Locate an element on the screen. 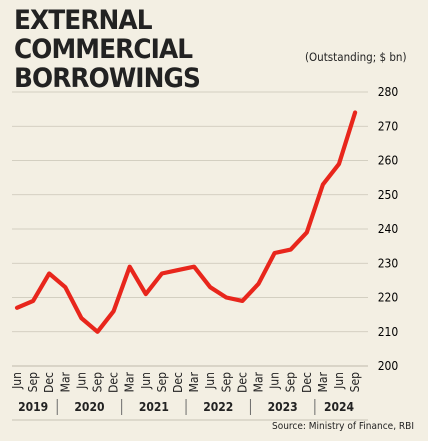 The image size is (428, 441). y-tick-label: 260 is located at coordinates (388, 161).